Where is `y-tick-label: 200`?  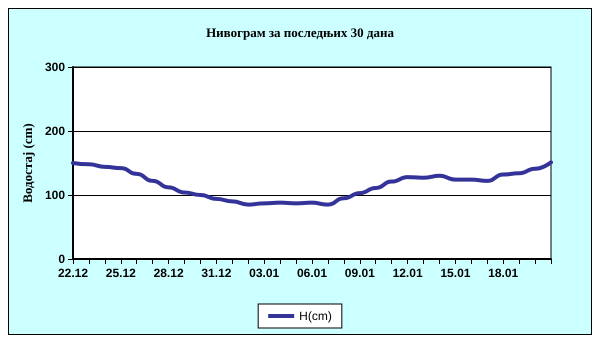
y-tick-label: 200 is located at coordinates (55, 131).